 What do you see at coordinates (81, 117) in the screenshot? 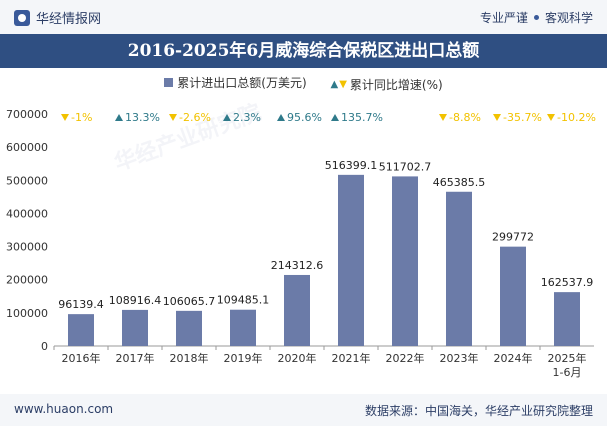
I see `growth-rate-label: -1%` at bounding box center [81, 117].